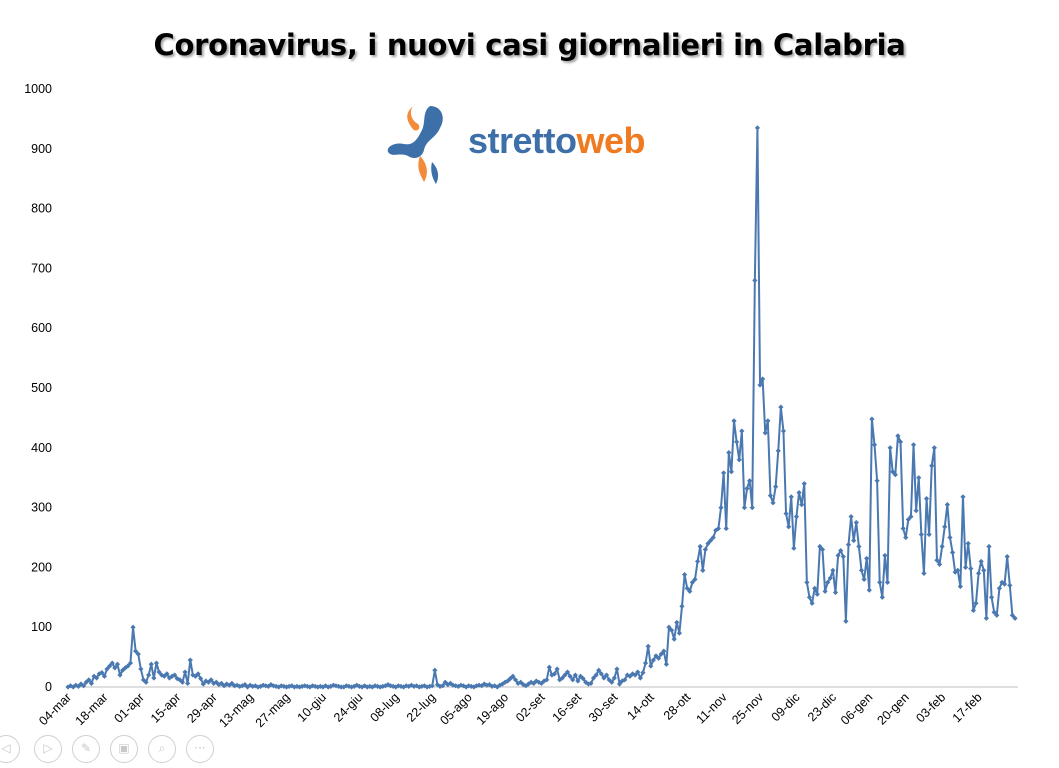 This screenshot has width=1059, height=768. Describe the element at coordinates (41, 268) in the screenshot. I see `y-tick-label: 700` at that location.